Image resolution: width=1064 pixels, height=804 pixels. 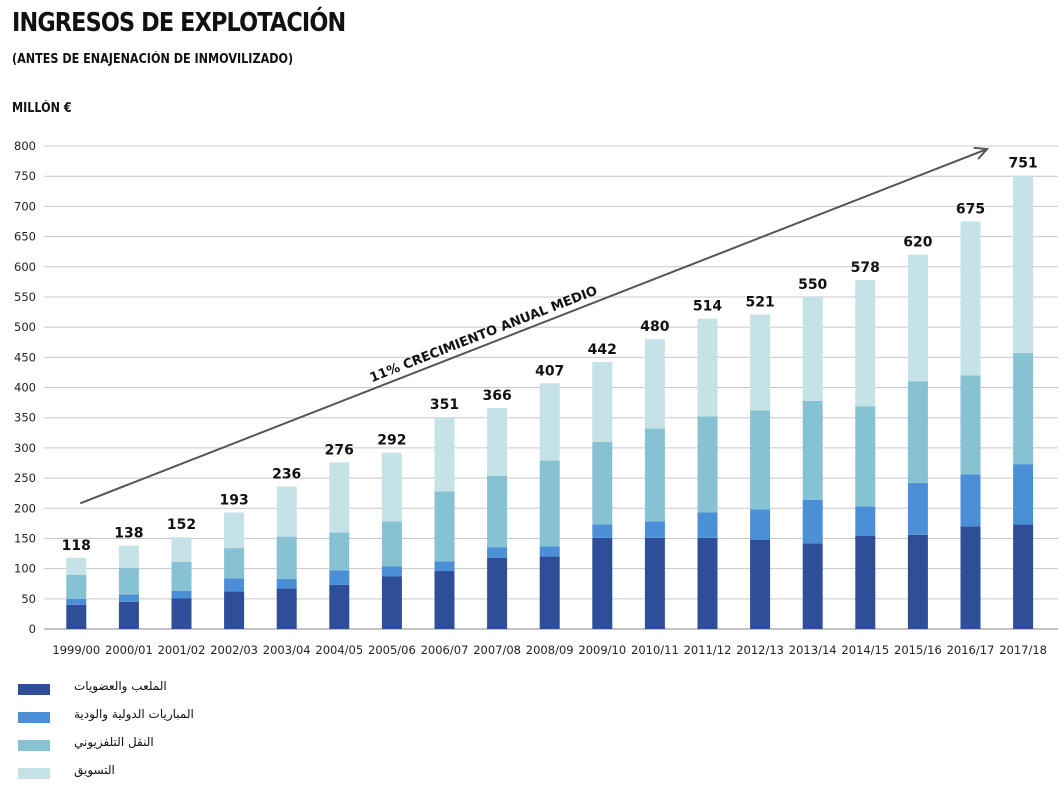 I want to click on unit-label: MILLÓN €, so click(x=42, y=108).